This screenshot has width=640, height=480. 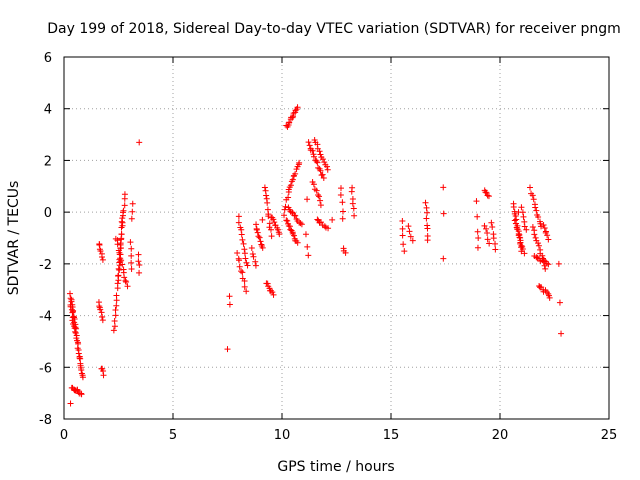 I want to click on x-tick-label: 5, so click(x=173, y=435).